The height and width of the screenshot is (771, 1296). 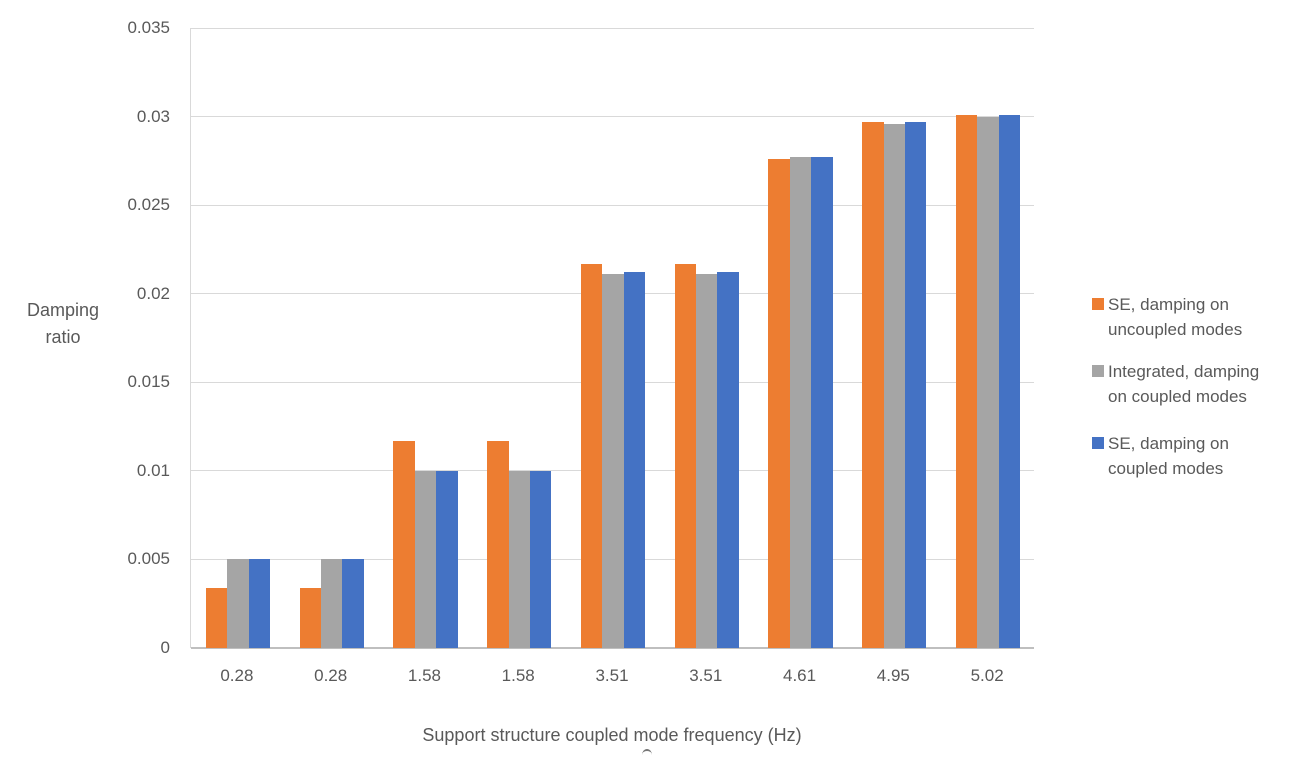 I want to click on legend-entry: SE, damping on uncoupled modes, so click(x=1167, y=317).